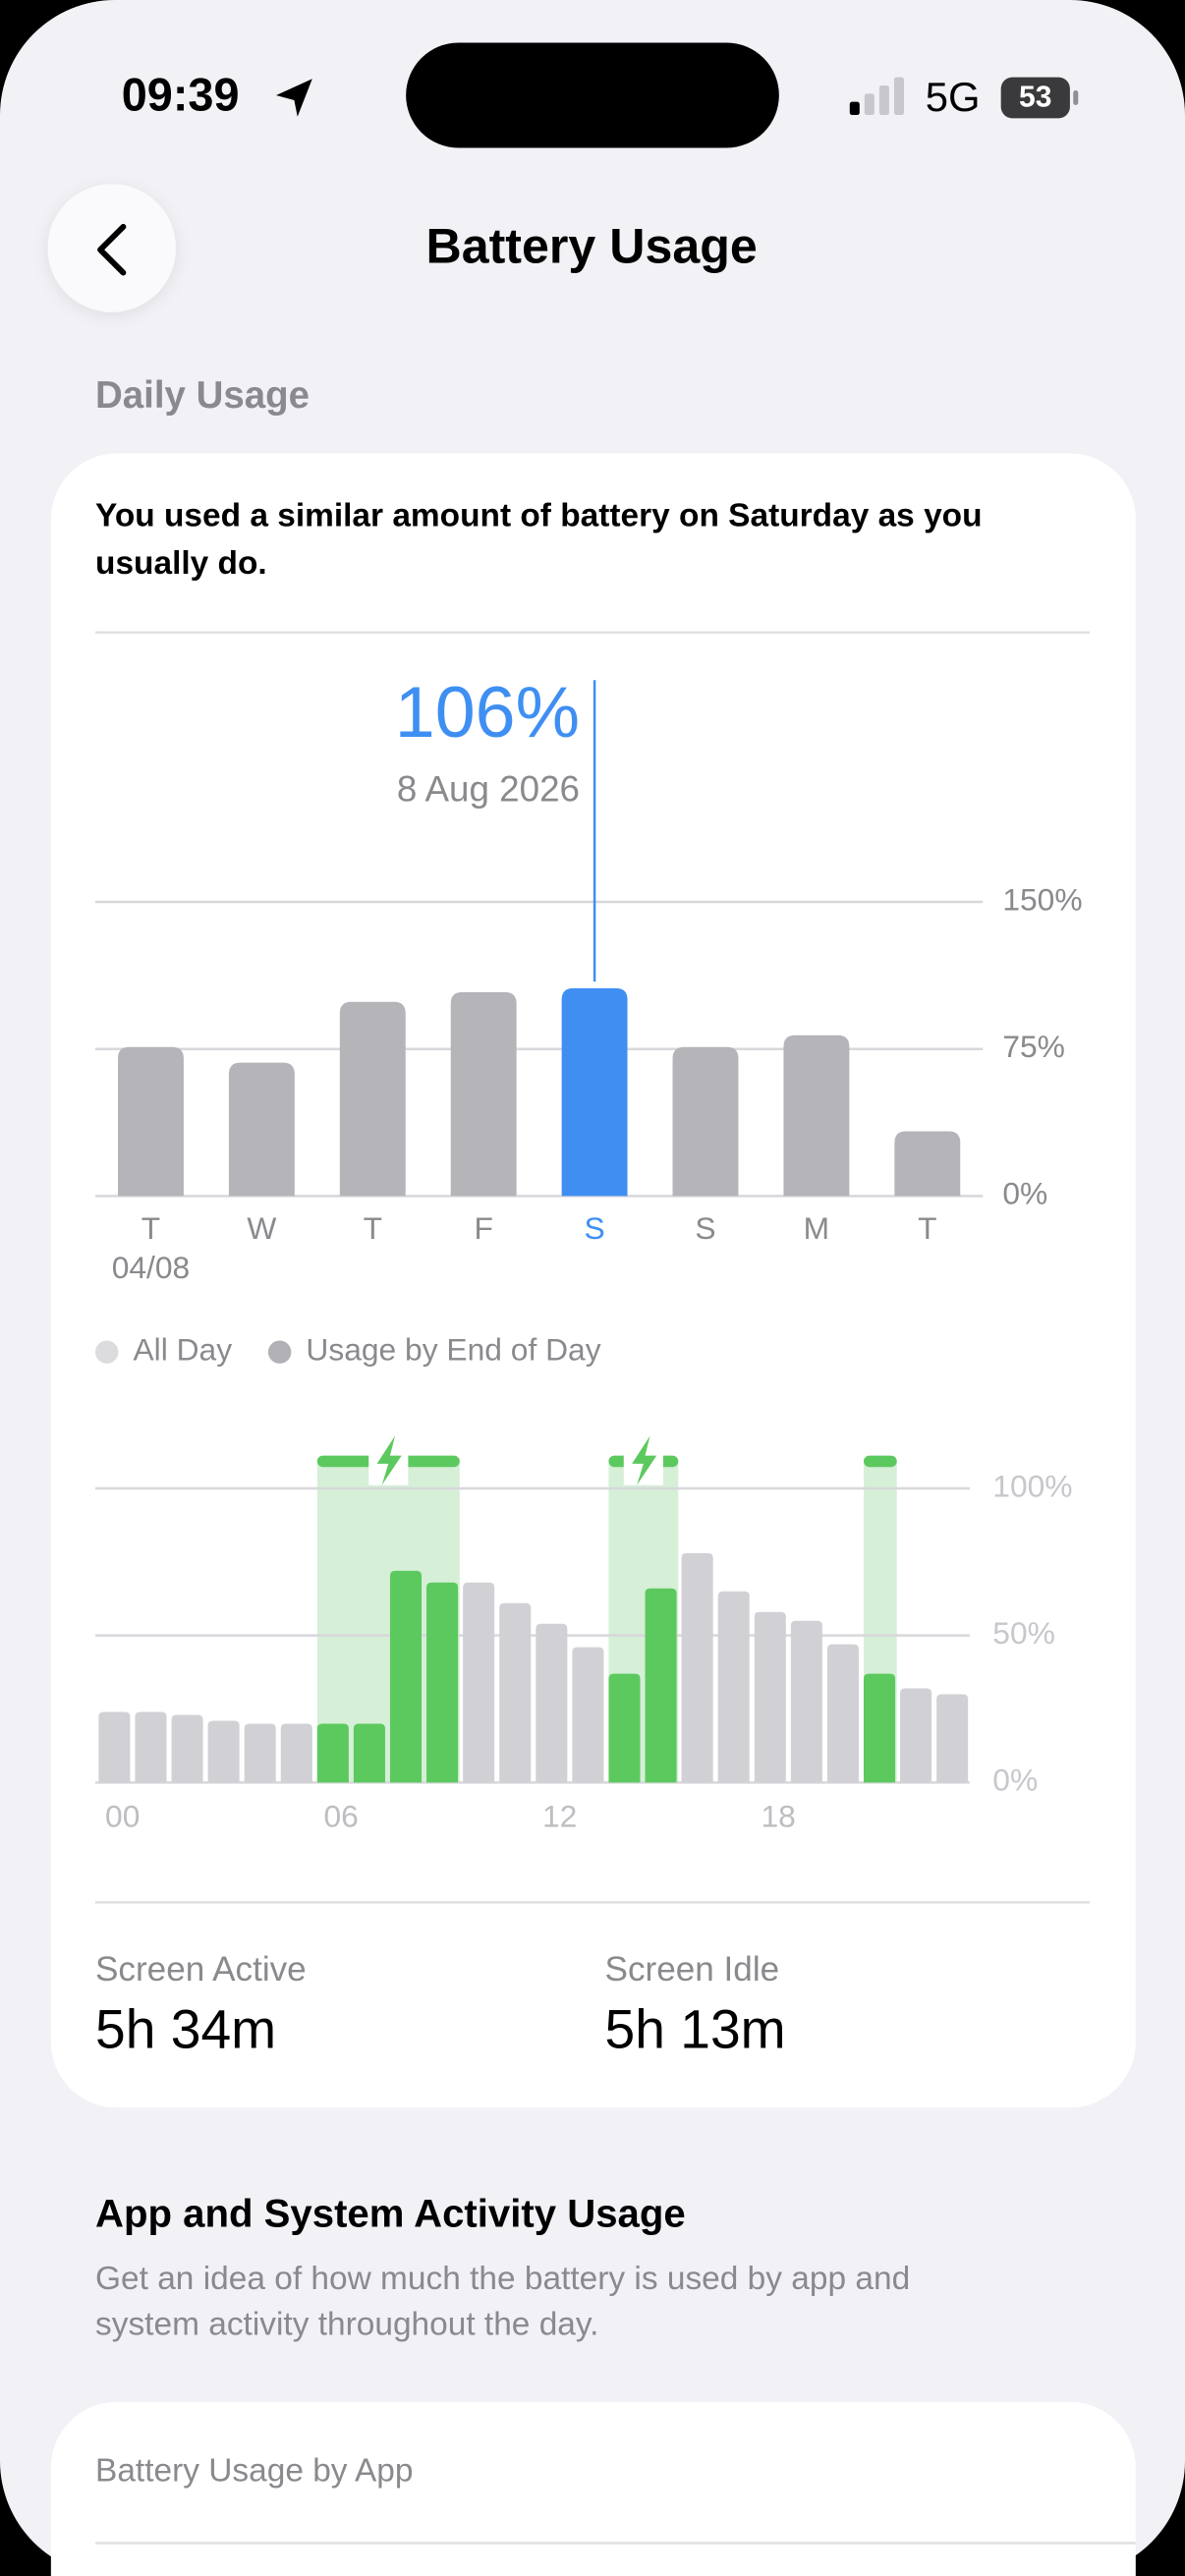  What do you see at coordinates (254, 2470) in the screenshot?
I see `app-usage-title: Battery Usage by App` at bounding box center [254, 2470].